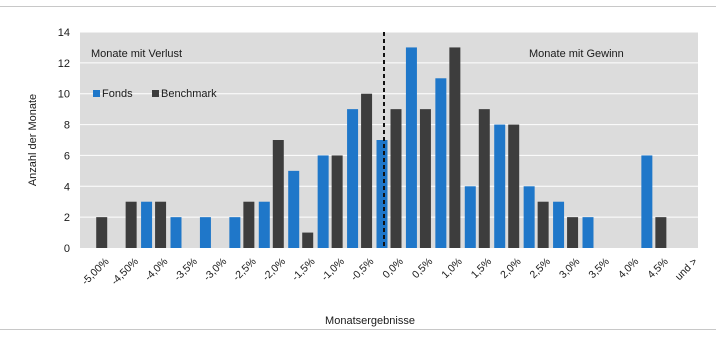 Image resolution: width=716 pixels, height=339 pixels. Describe the element at coordinates (136, 54) in the screenshot. I see `annotation-loss: Monate mit Verlust` at that location.